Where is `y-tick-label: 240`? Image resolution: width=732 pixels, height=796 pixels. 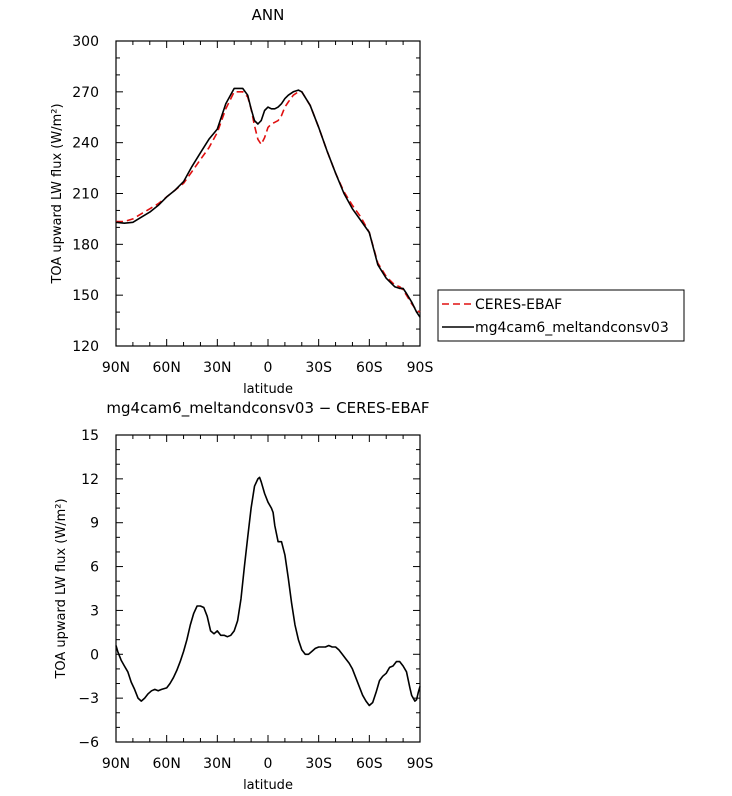
y-tick-label: 240 is located at coordinates (85, 144).